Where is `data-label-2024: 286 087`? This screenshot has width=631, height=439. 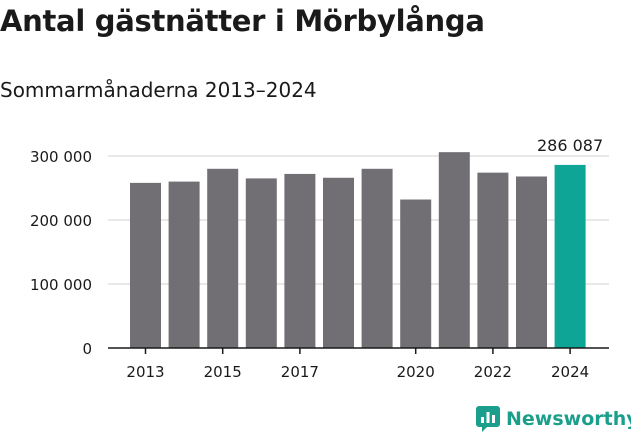 data-label-2024: 286 087 is located at coordinates (570, 145).